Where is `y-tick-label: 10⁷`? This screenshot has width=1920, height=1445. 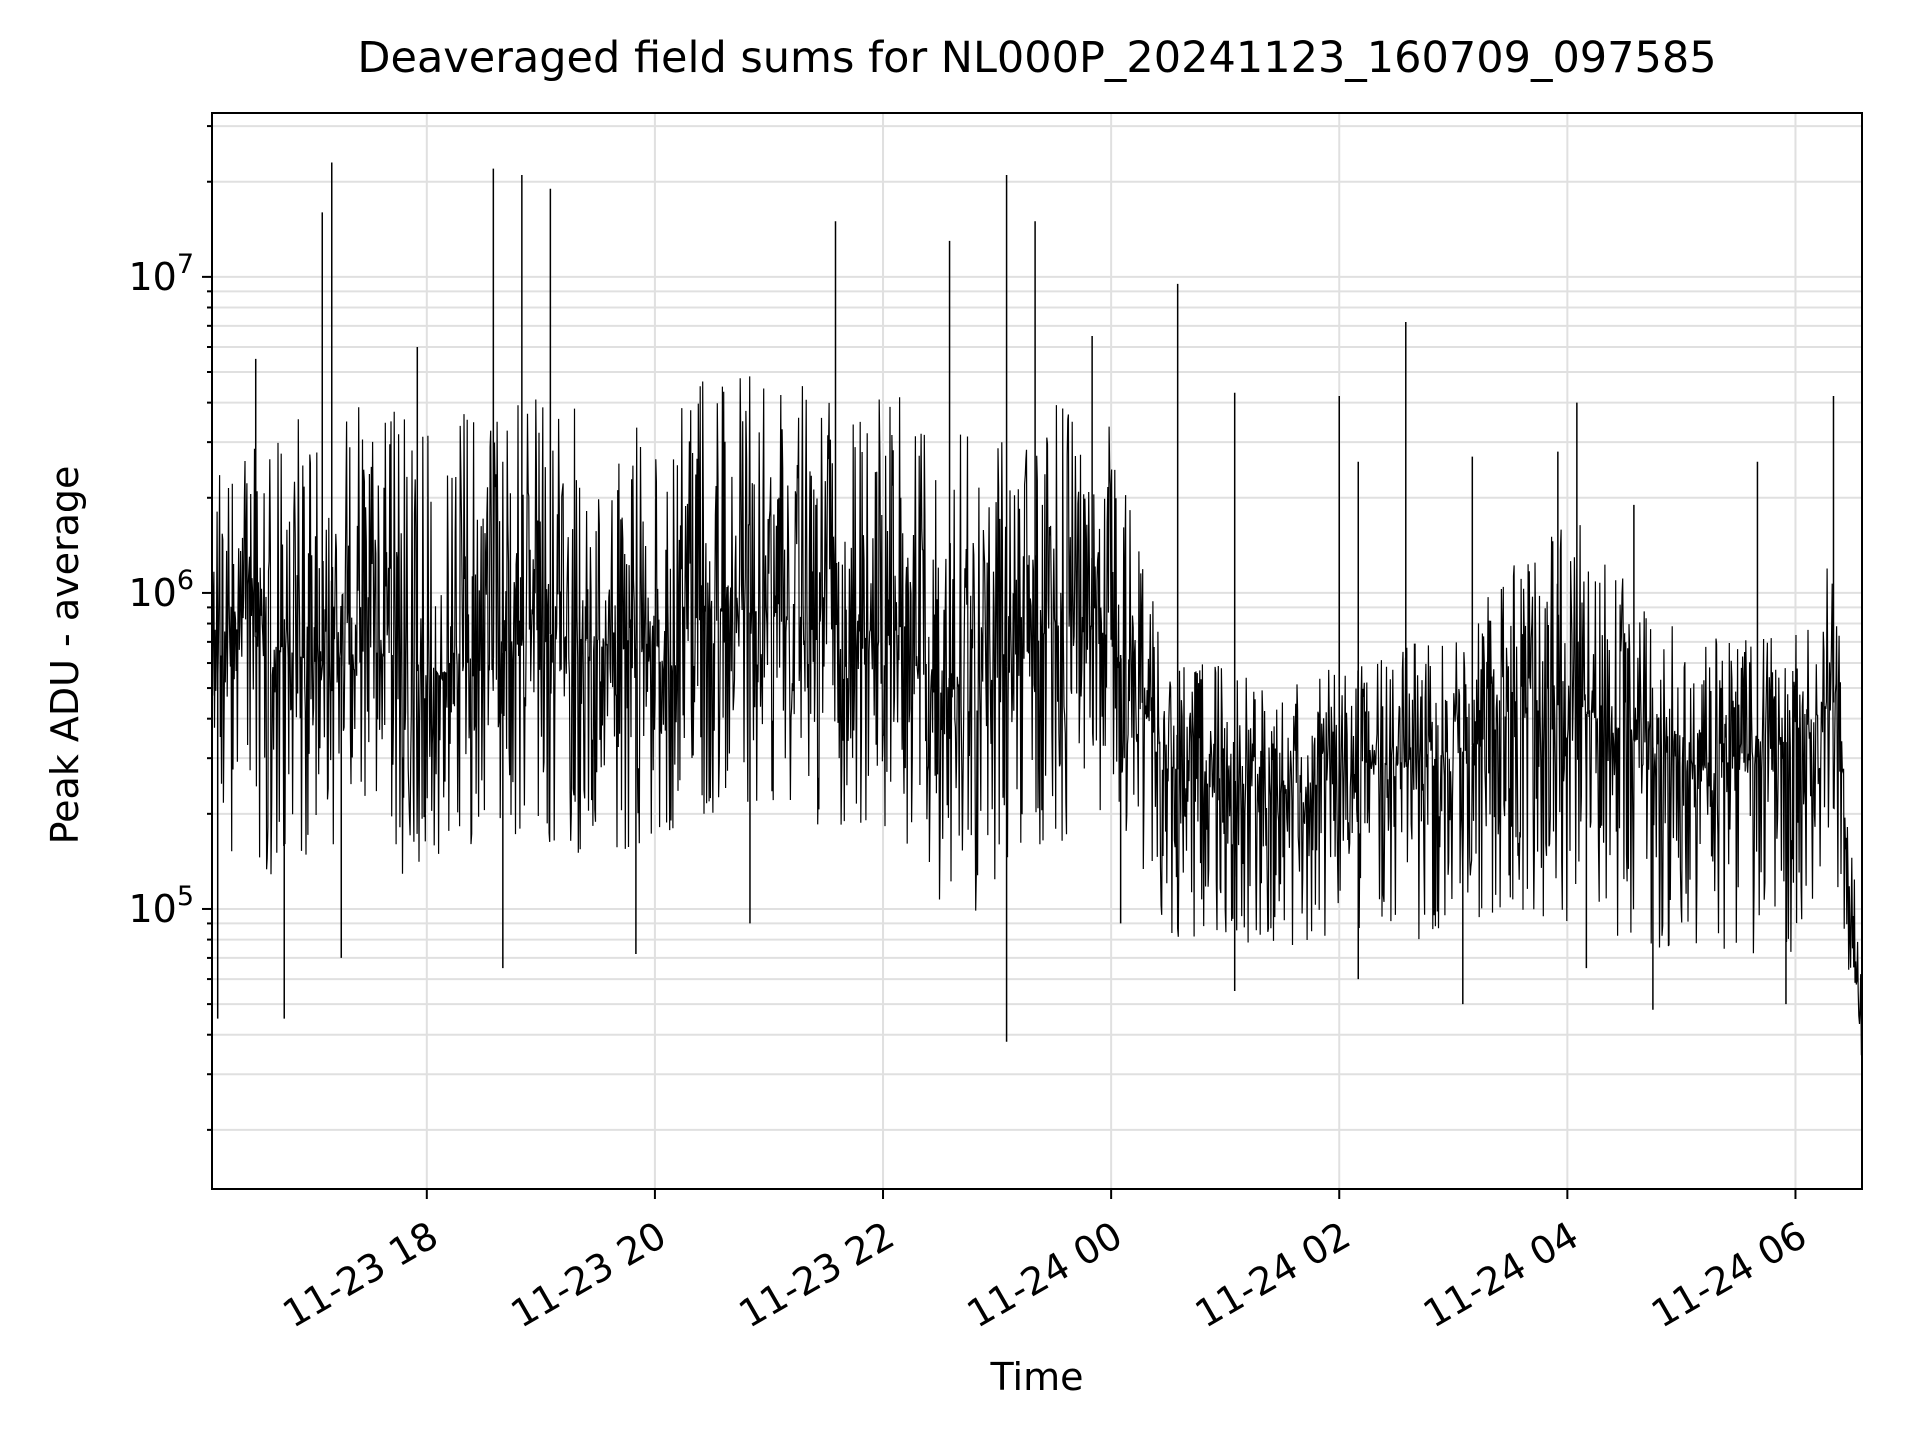 y-tick-label: 10⁷ is located at coordinates (161, 274).